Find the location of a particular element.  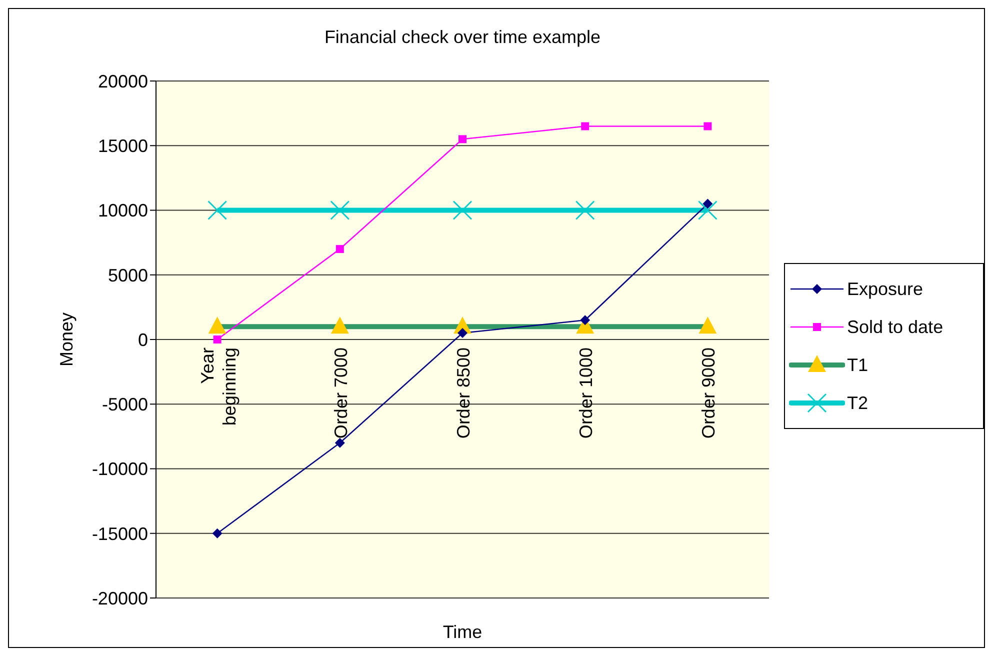

y-tick-label: 20000 is located at coordinates (123, 81).